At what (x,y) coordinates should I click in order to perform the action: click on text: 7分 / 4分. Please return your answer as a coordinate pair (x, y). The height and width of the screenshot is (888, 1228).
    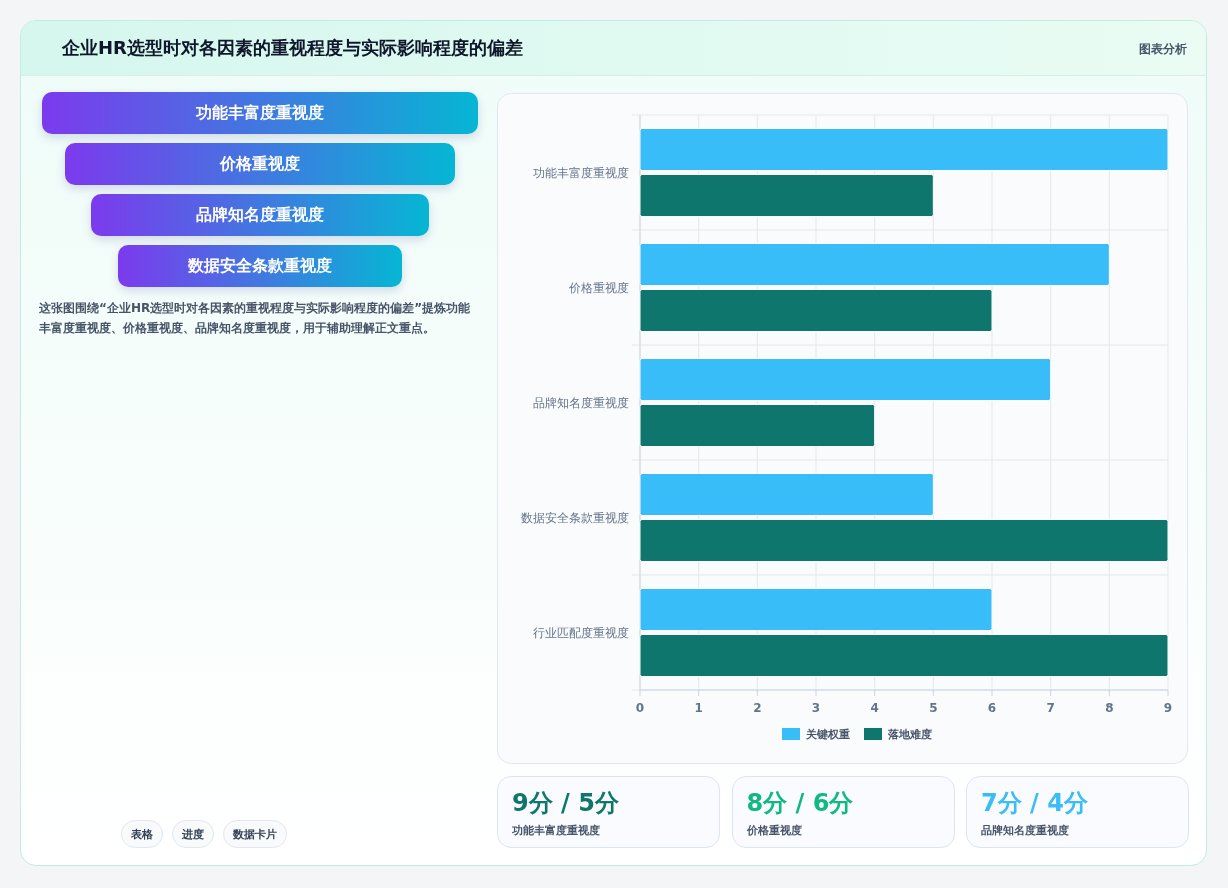
    Looking at the image, I should click on (1035, 803).